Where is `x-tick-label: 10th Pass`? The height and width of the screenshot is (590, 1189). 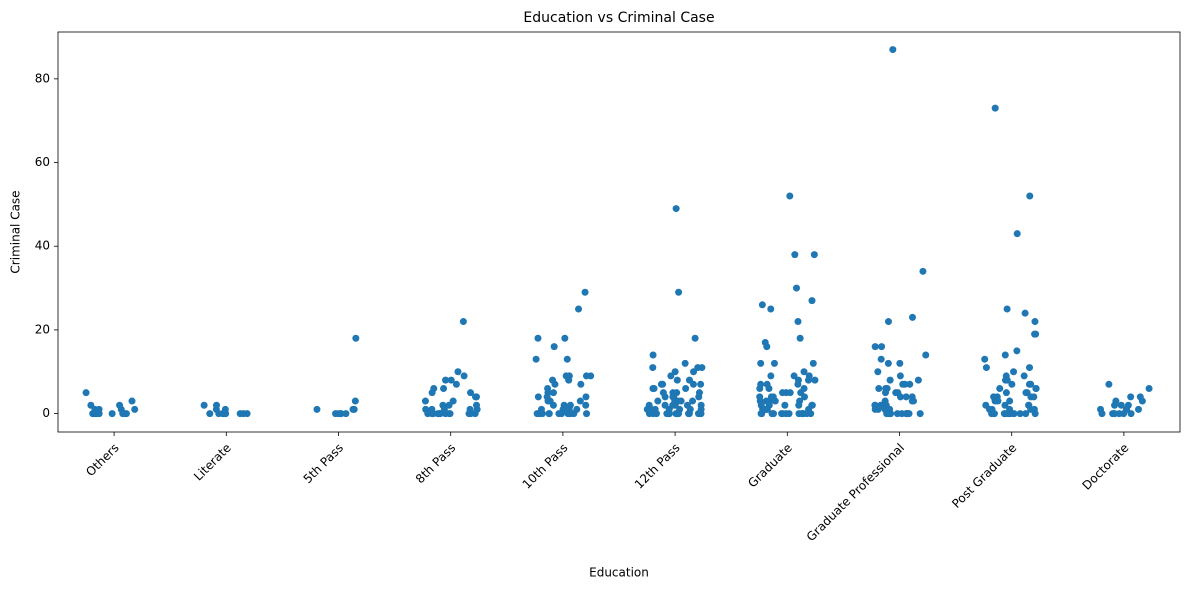 x-tick-label: 10th Pass is located at coordinates (545, 466).